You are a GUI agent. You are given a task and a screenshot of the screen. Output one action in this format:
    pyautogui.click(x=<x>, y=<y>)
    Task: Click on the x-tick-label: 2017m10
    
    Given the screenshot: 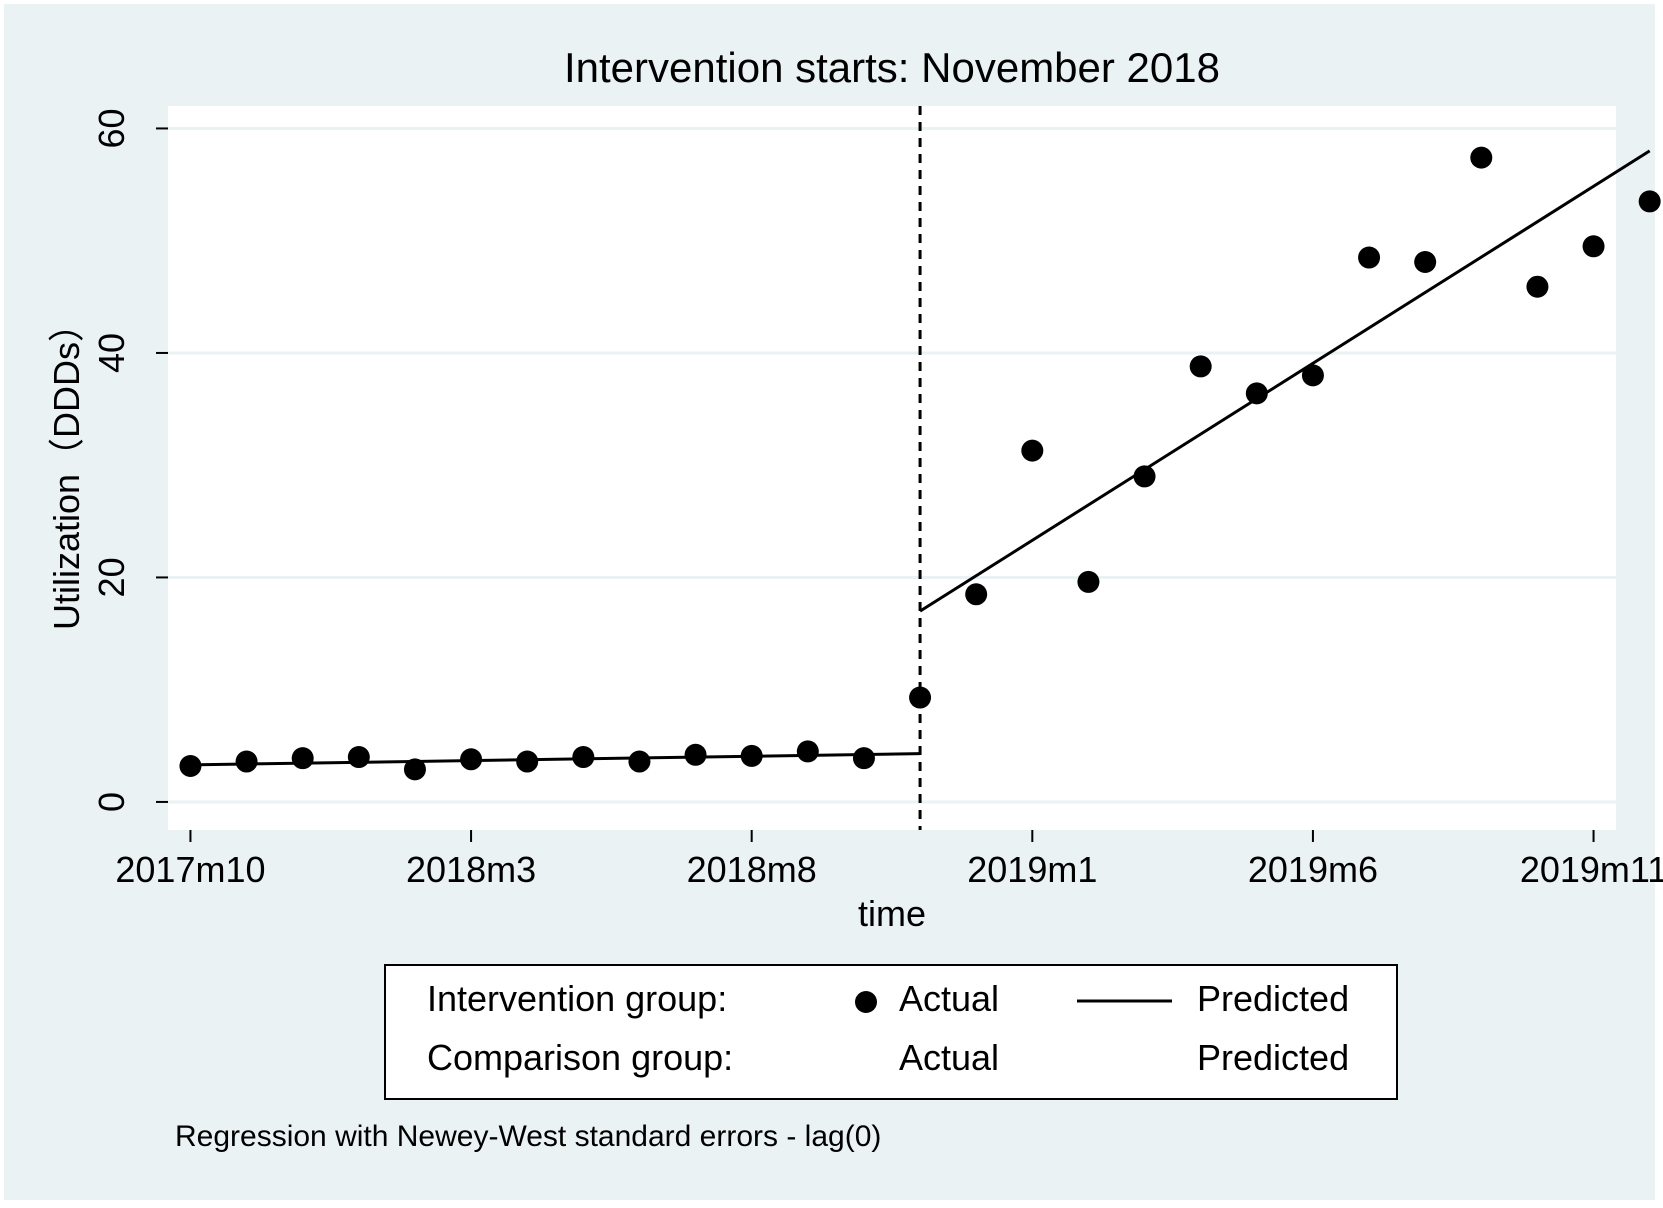 What is the action you would take?
    pyautogui.click(x=190, y=869)
    